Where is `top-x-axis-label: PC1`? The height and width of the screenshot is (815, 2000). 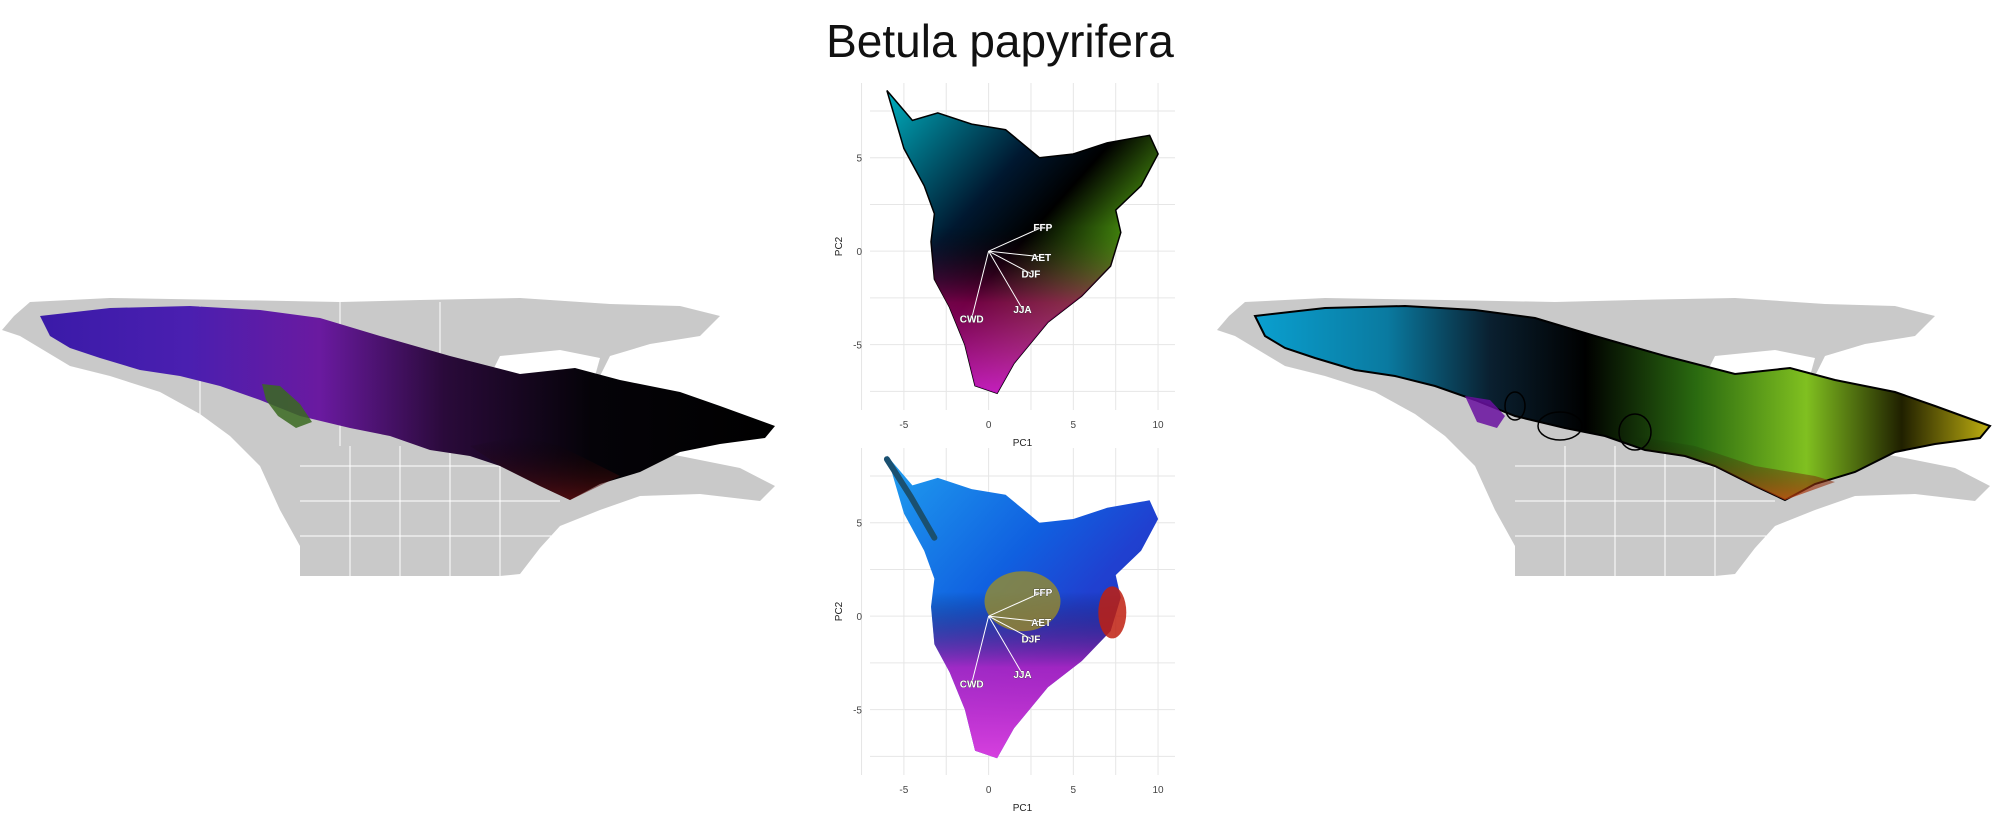
top-x-axis-label: PC1 is located at coordinates (1023, 443).